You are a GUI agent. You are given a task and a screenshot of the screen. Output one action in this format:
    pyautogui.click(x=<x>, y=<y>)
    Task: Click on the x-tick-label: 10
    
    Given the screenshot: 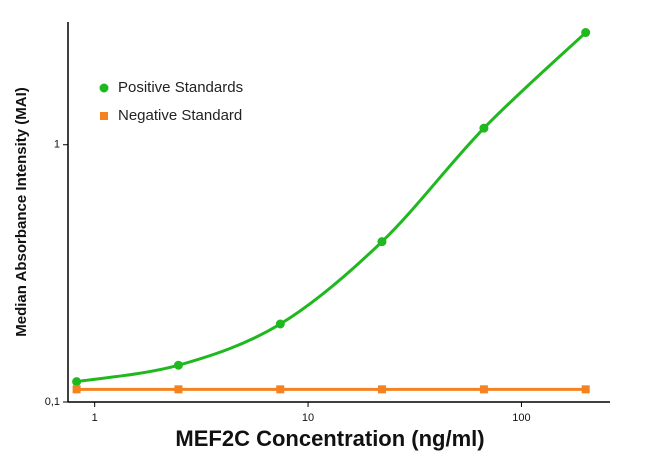 What is the action you would take?
    pyautogui.click(x=308, y=418)
    